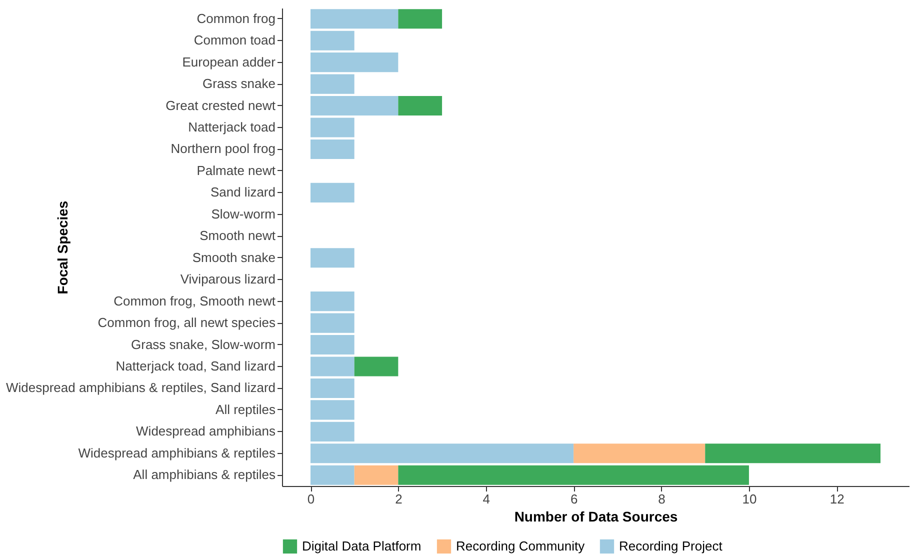  What do you see at coordinates (596, 516) in the screenshot?
I see `x-axis-title: Number of Data Sources` at bounding box center [596, 516].